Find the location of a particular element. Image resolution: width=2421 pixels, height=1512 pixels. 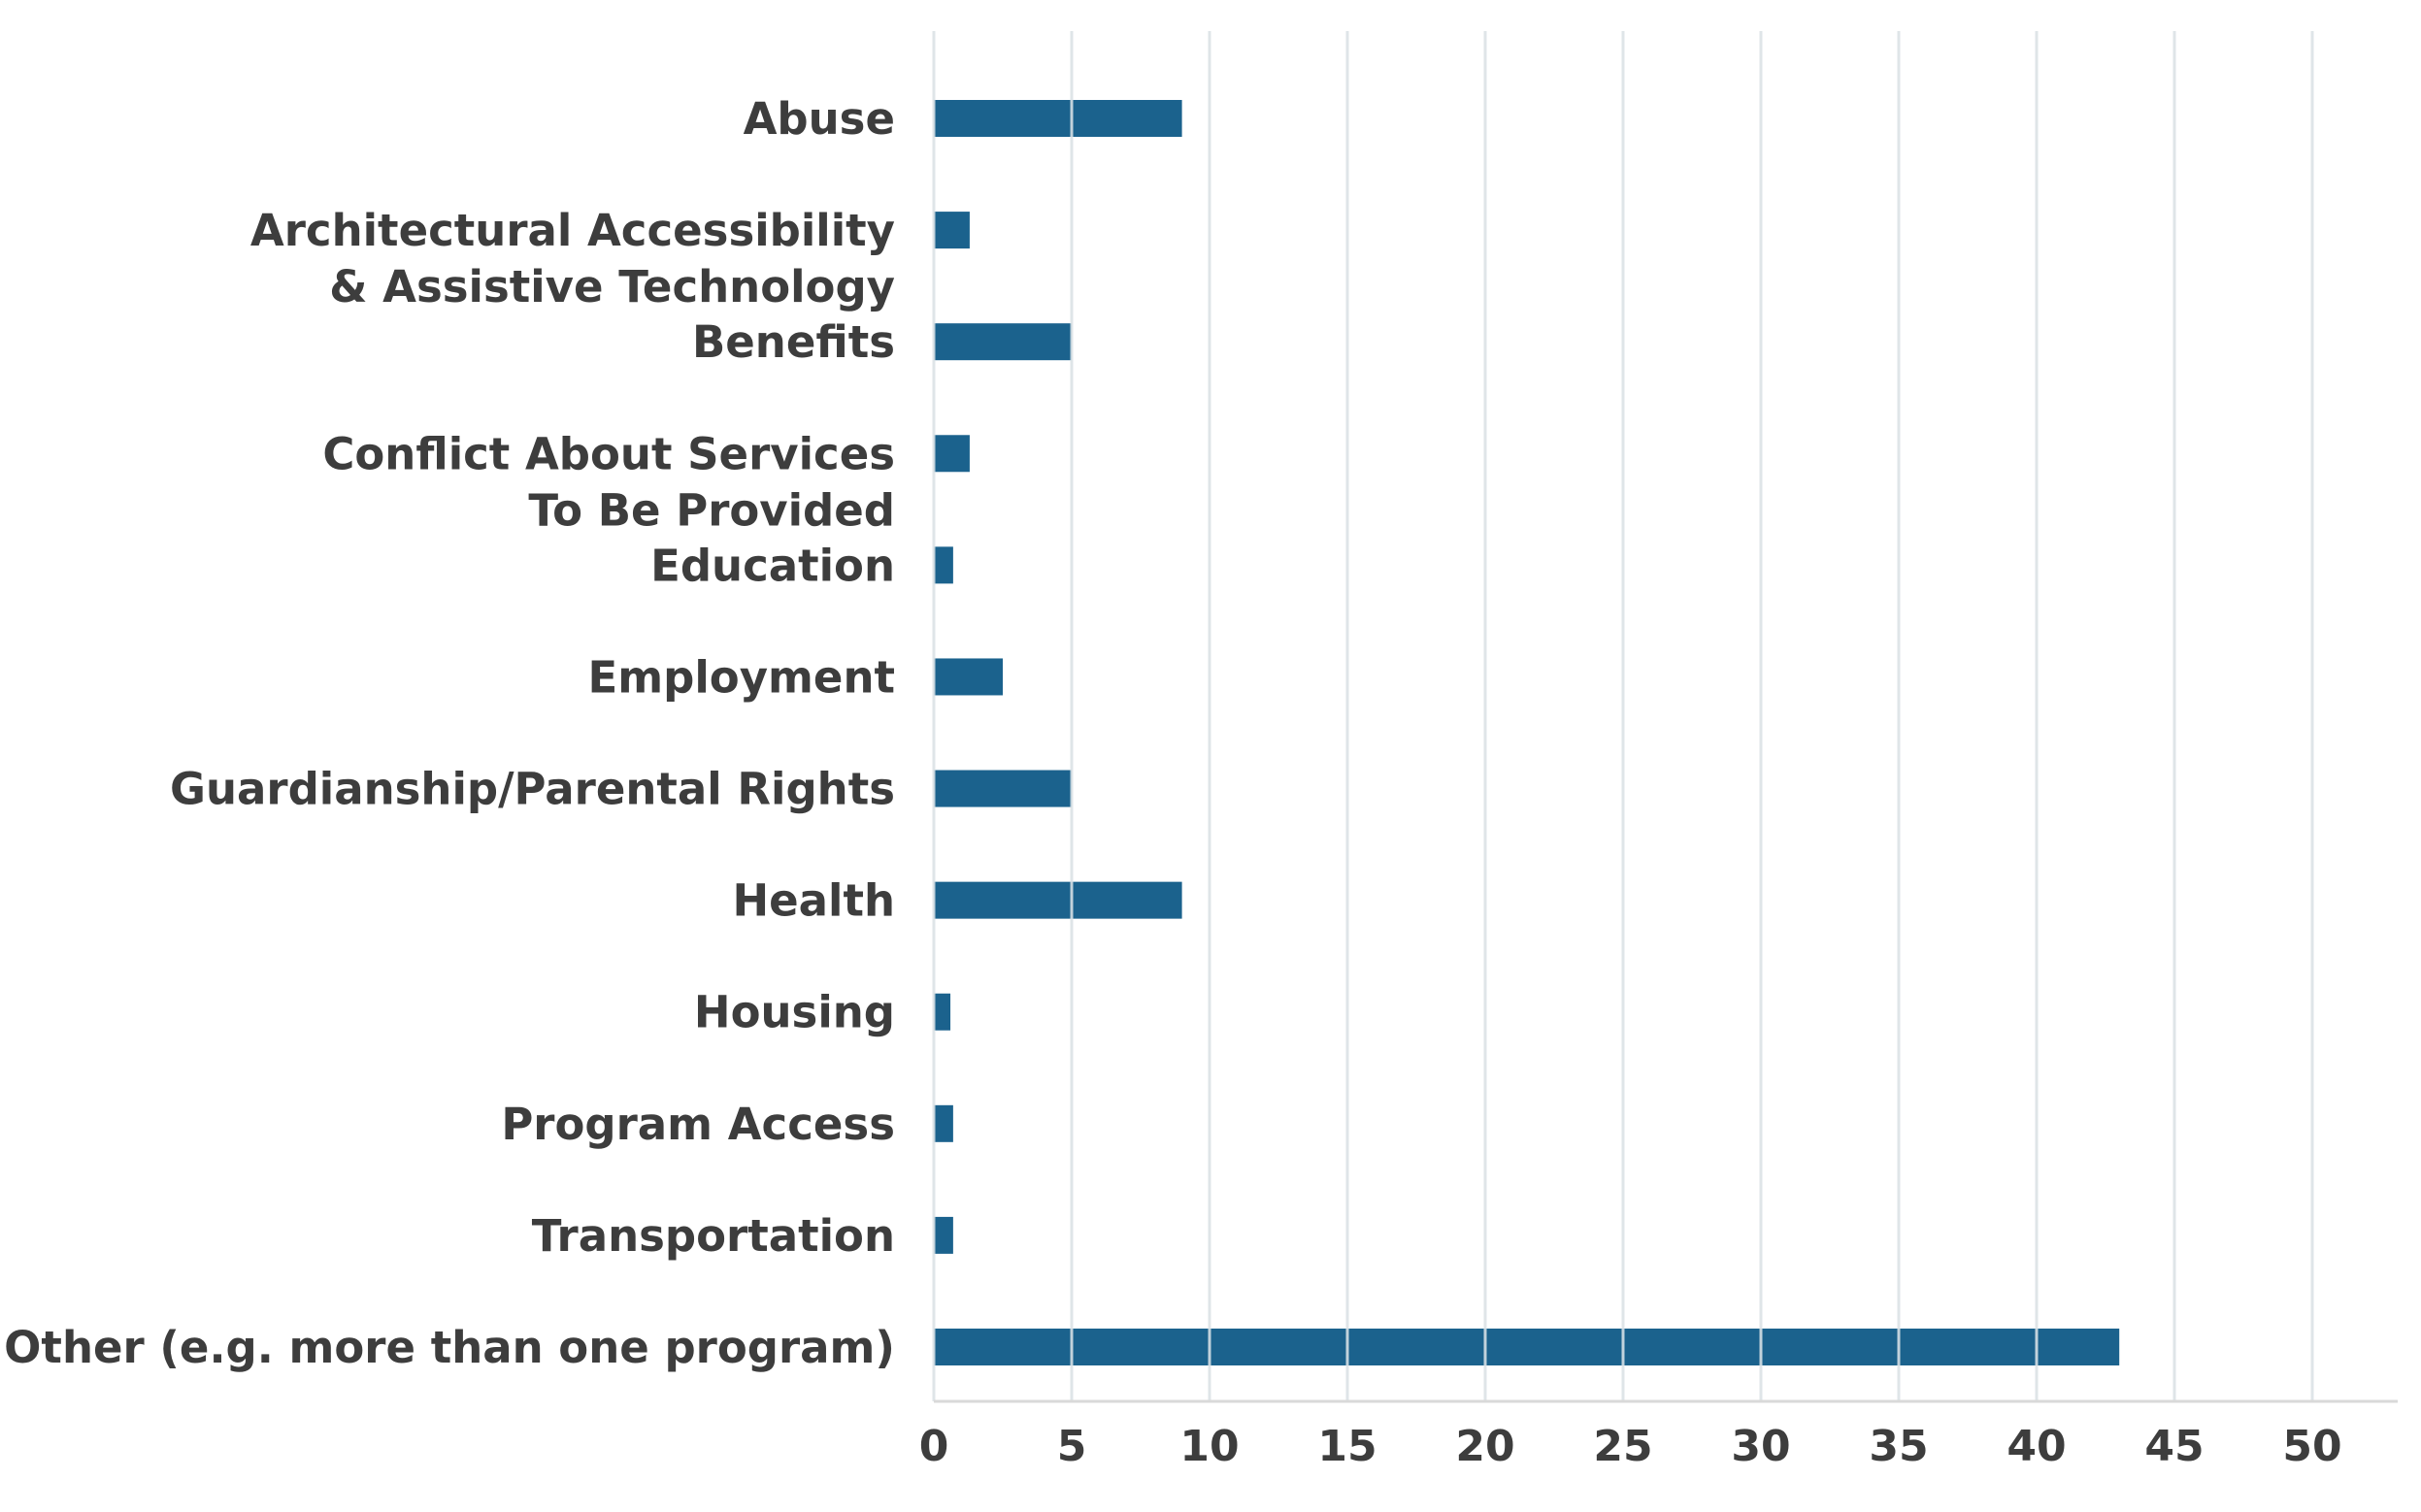

category-label: Education is located at coordinates (772, 565).